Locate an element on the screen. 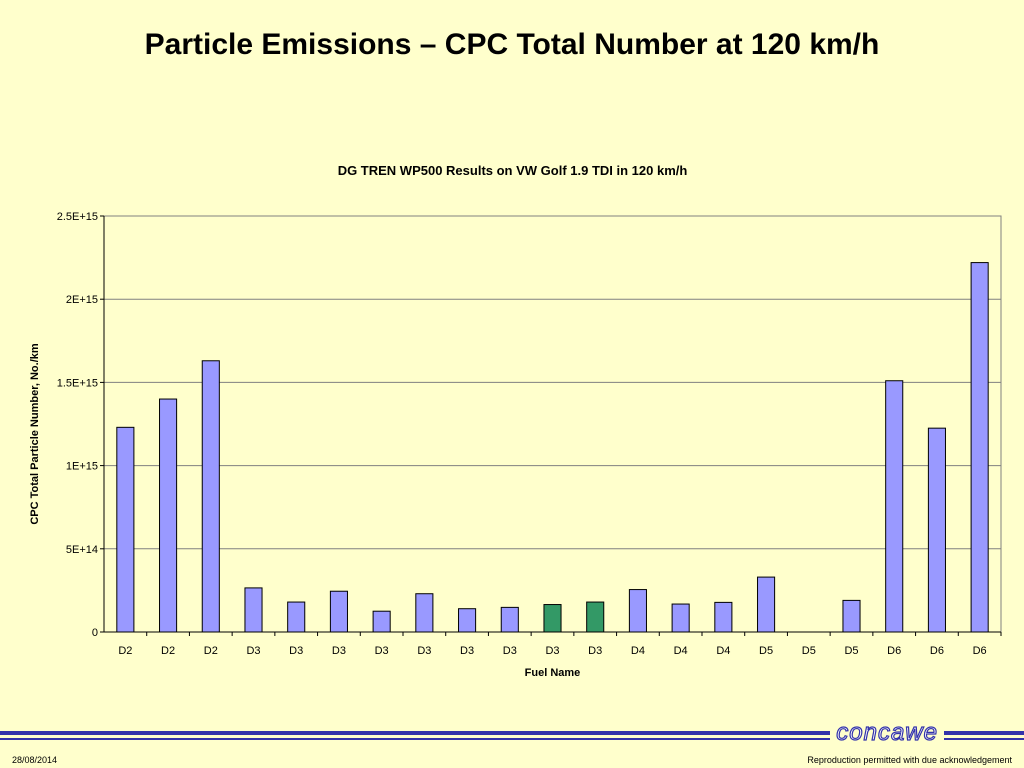 This screenshot has width=1024, height=768. footer-divider-thin is located at coordinates (512, 739).